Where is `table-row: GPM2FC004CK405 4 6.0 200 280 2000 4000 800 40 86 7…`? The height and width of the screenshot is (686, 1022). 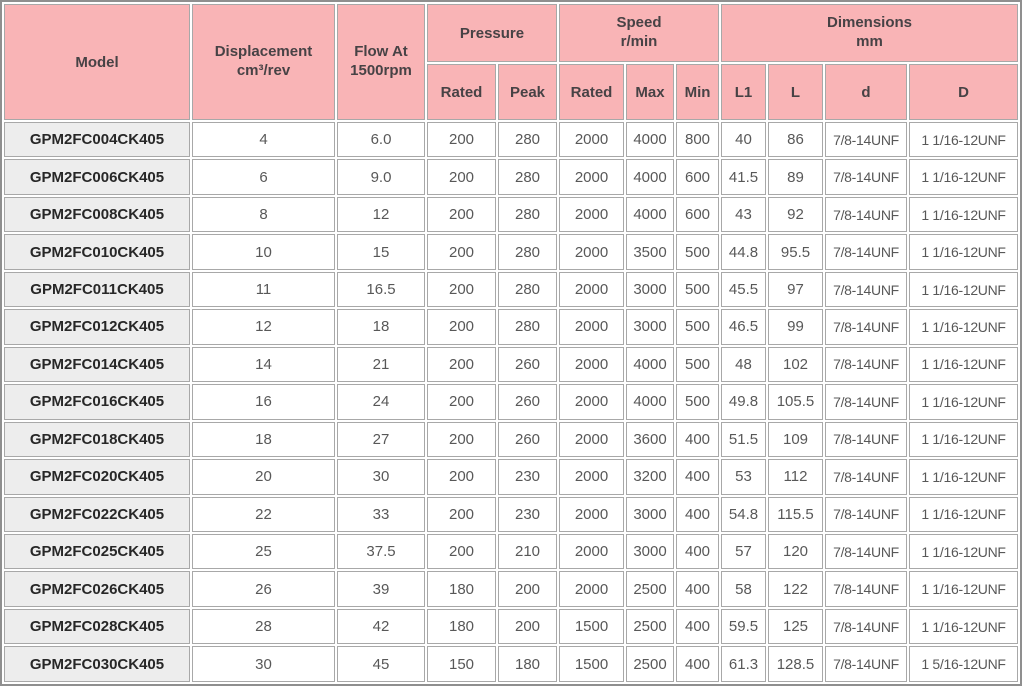 table-row: GPM2FC004CK405 4 6.0 200 280 2000 4000 800 40 86 7… is located at coordinates (511, 140).